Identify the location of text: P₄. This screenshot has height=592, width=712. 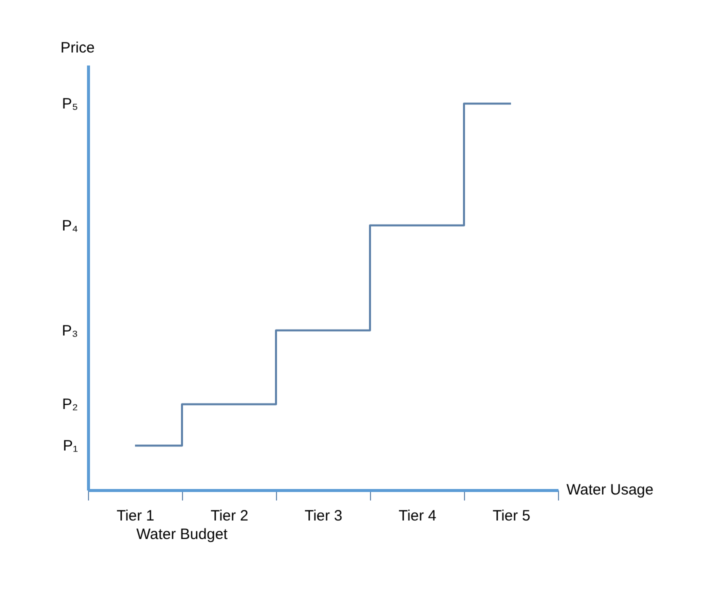
(70, 225).